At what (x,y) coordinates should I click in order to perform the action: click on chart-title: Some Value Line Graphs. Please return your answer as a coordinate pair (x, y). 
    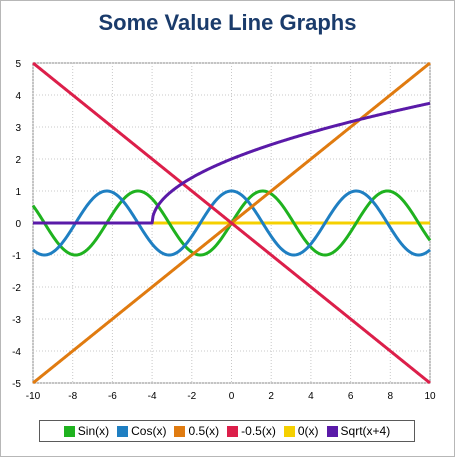
    Looking at the image, I should click on (227, 22).